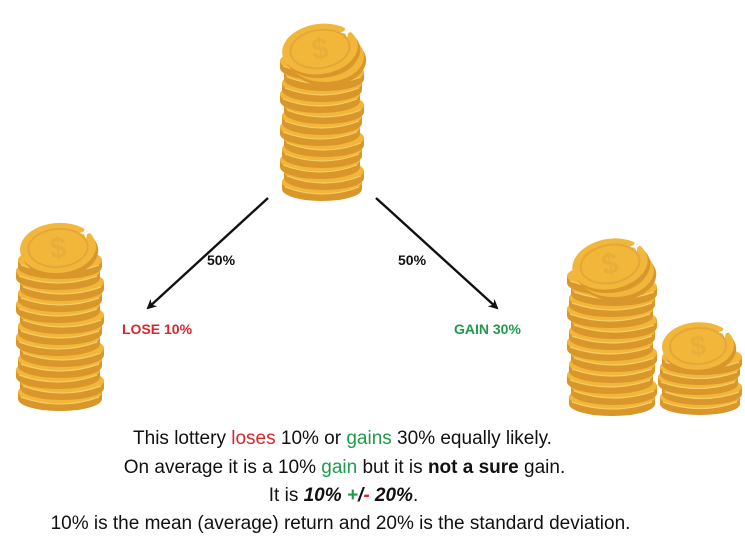  Describe the element at coordinates (392, 467) in the screenshot. I see `caption-2-text-b: but it is` at that location.